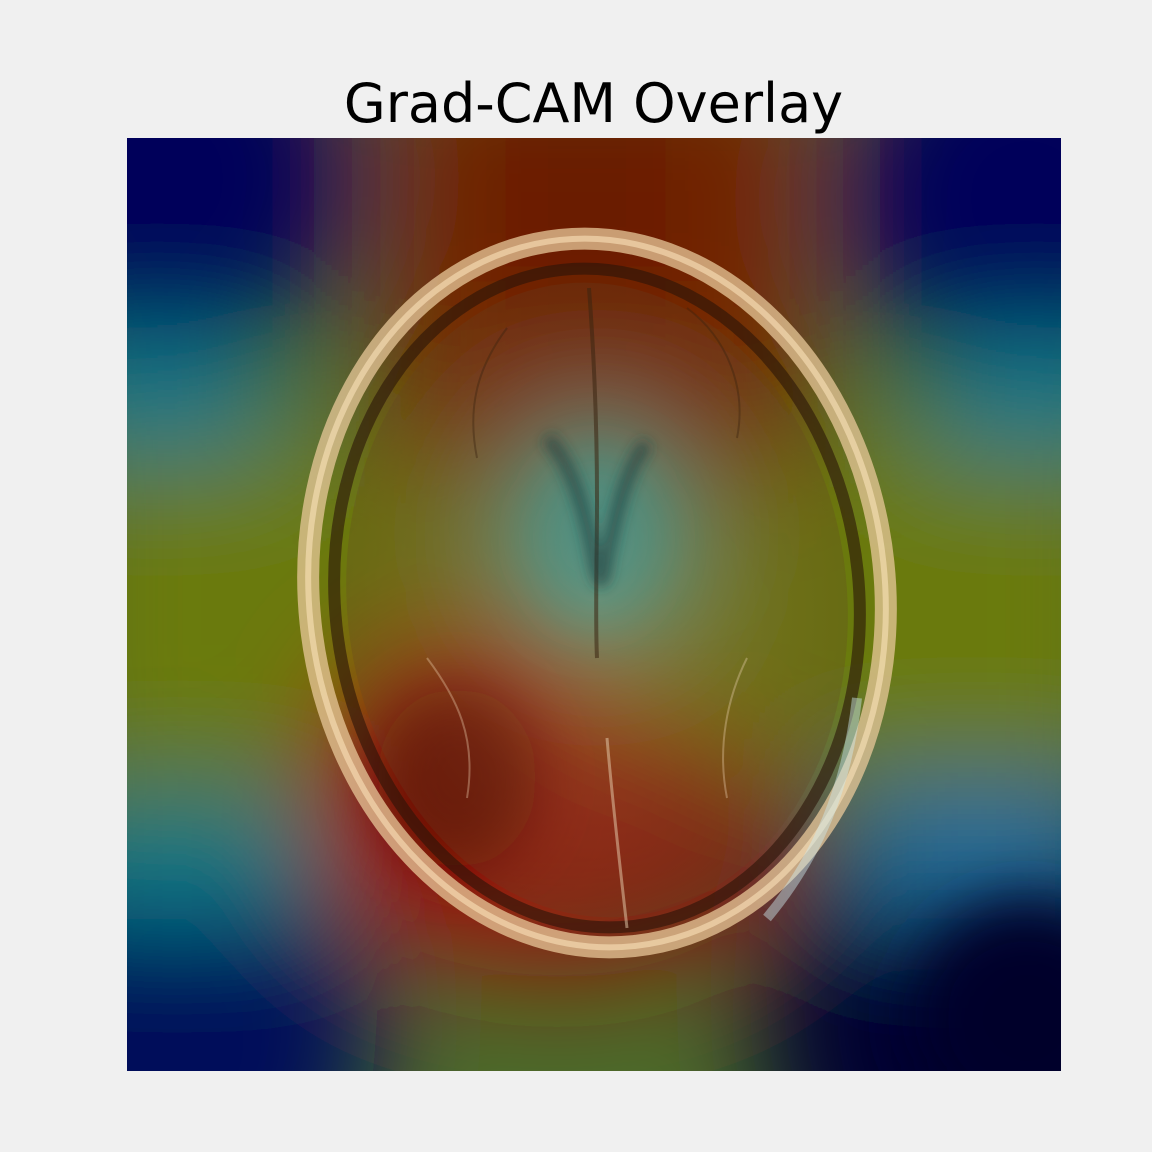 This screenshot has height=1152, width=1152. I want to click on figure-title: Grad-CAM Overlay, so click(576, 104).